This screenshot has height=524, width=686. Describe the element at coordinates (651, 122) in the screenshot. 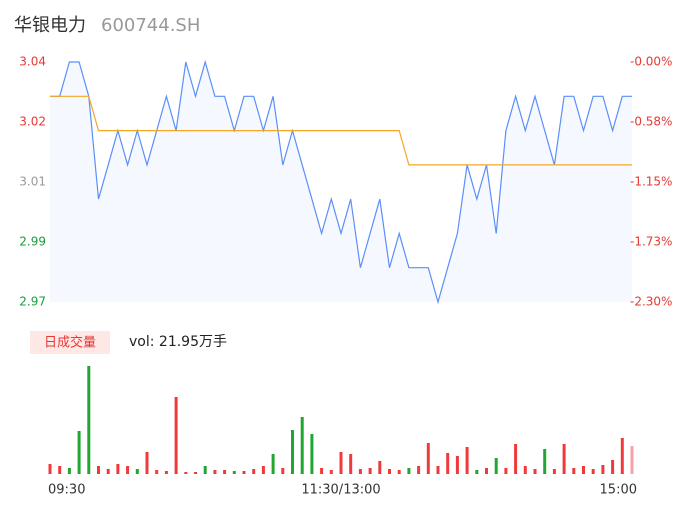

I see `y2-tick-label: -0.58%` at that location.